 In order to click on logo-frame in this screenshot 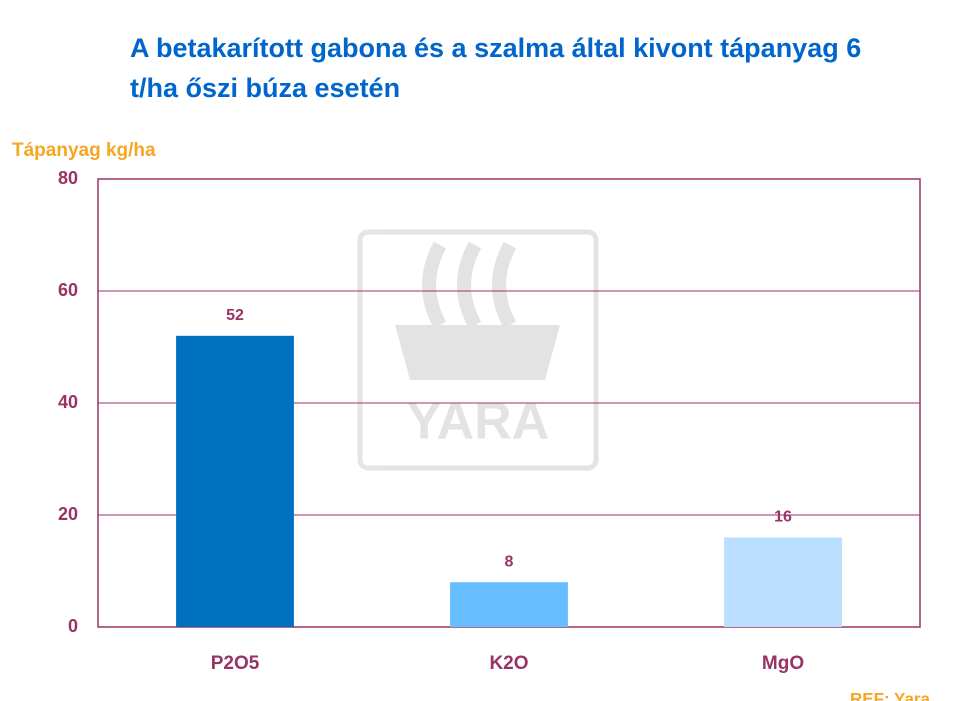, I will do `click(478, 350)`.